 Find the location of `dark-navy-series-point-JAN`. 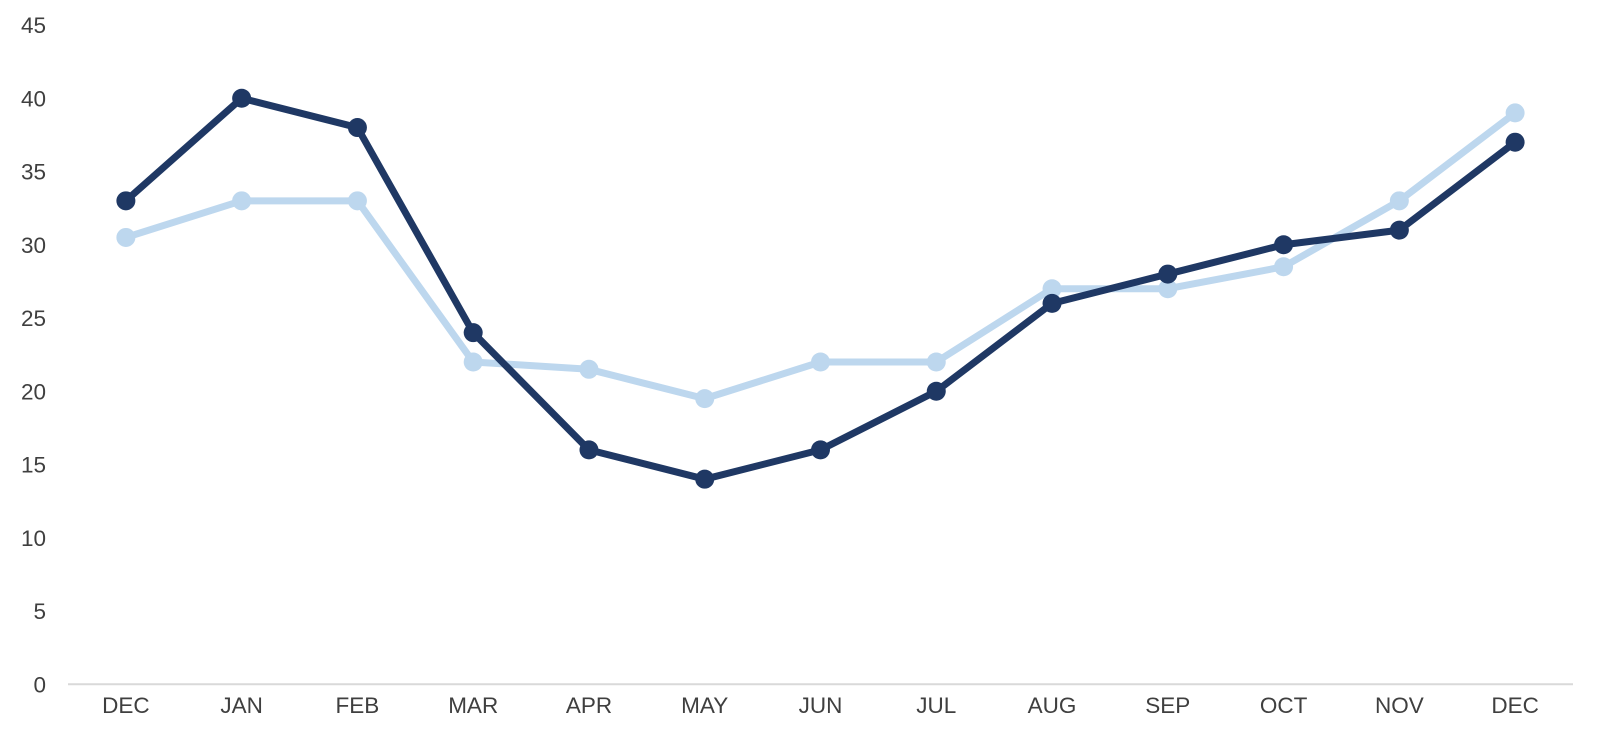

dark-navy-series-point-JAN is located at coordinates (242, 98).